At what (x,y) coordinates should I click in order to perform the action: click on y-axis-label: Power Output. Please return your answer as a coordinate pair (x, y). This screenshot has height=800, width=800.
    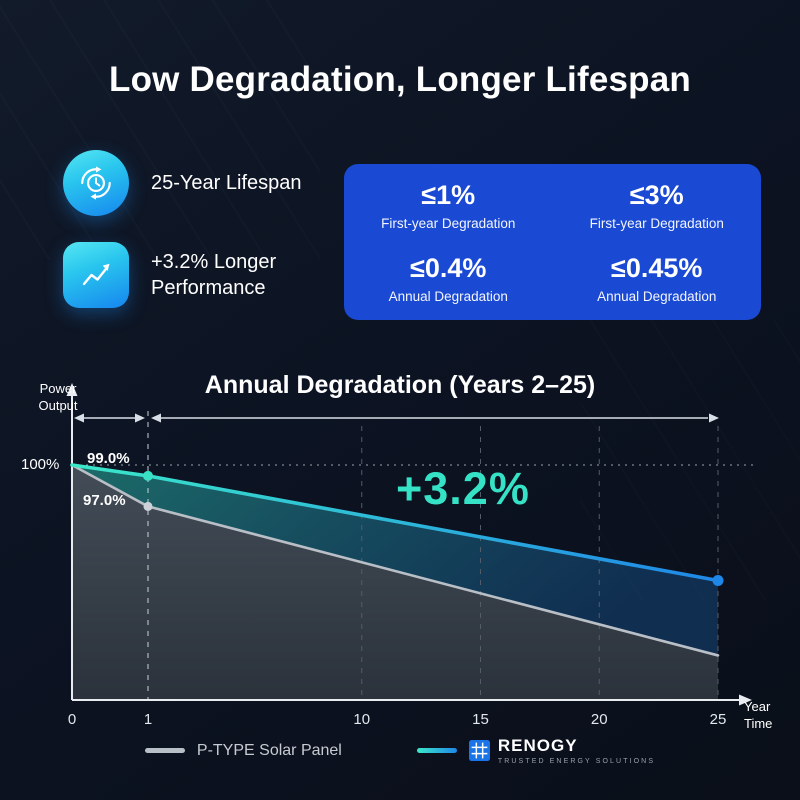
    Looking at the image, I should click on (58, 397).